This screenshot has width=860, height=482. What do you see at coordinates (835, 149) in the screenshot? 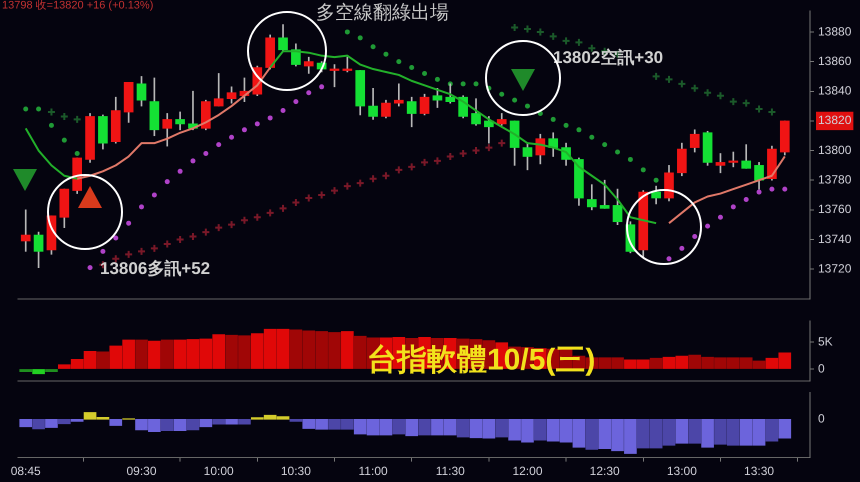
I see `y-tick-label: 13800` at bounding box center [835, 149].